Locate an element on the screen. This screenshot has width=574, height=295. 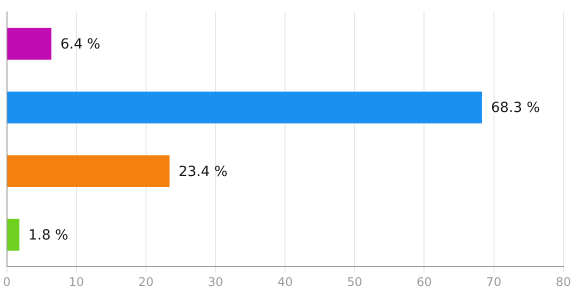
x-tick-label: 30 is located at coordinates (216, 281).